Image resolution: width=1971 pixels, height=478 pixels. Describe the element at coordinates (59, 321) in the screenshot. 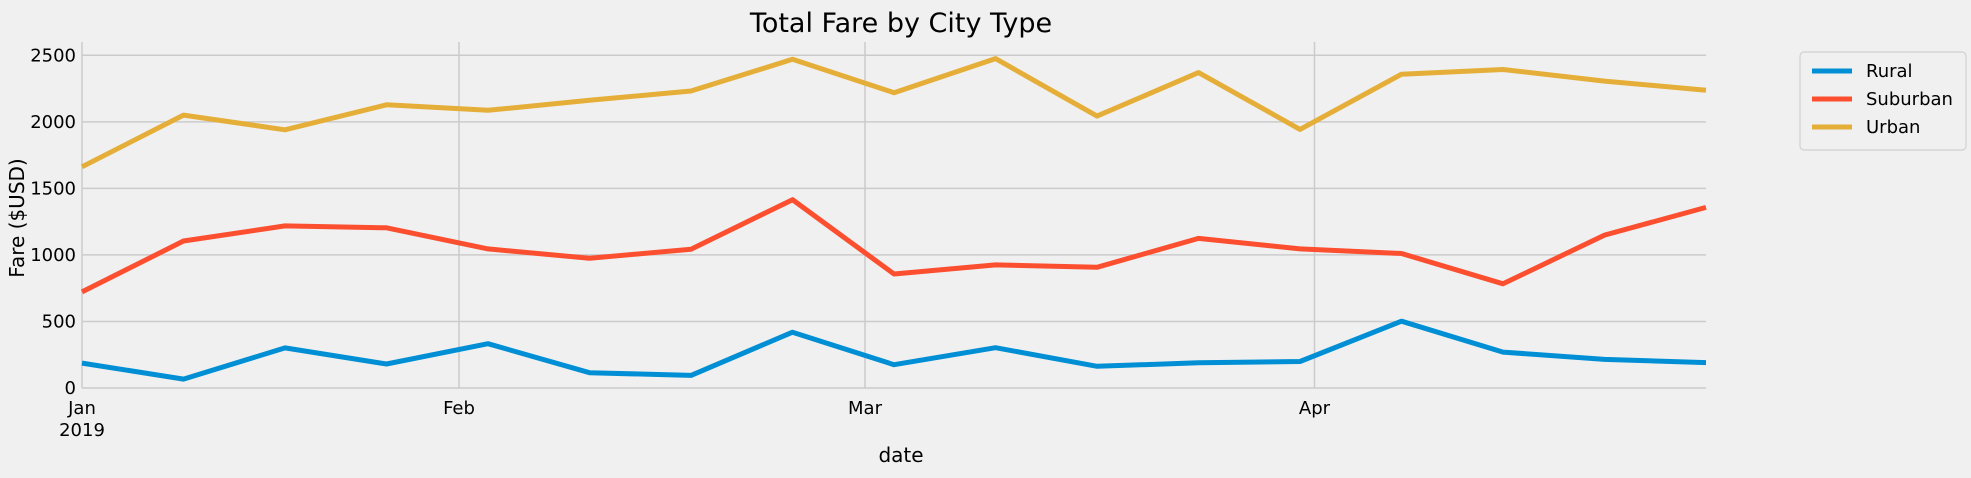

I see `y-tick-label: 500` at that location.